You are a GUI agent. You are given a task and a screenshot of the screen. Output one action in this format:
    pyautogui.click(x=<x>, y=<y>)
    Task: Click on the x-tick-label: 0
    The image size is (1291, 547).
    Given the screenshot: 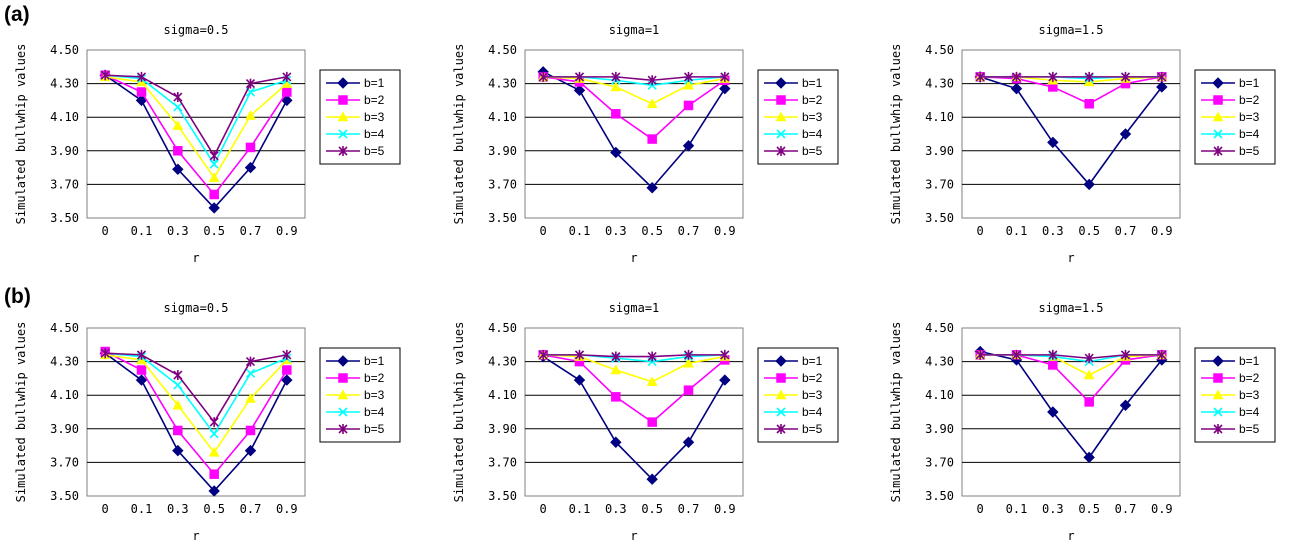 What is the action you would take?
    pyautogui.click(x=543, y=231)
    